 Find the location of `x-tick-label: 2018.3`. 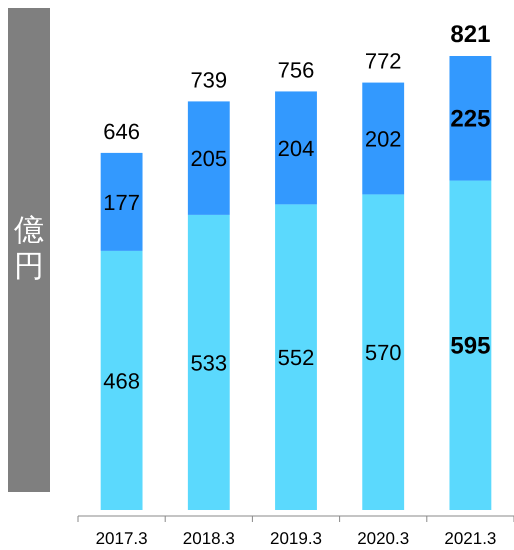

x-tick-label: 2018.3 is located at coordinates (208, 538).